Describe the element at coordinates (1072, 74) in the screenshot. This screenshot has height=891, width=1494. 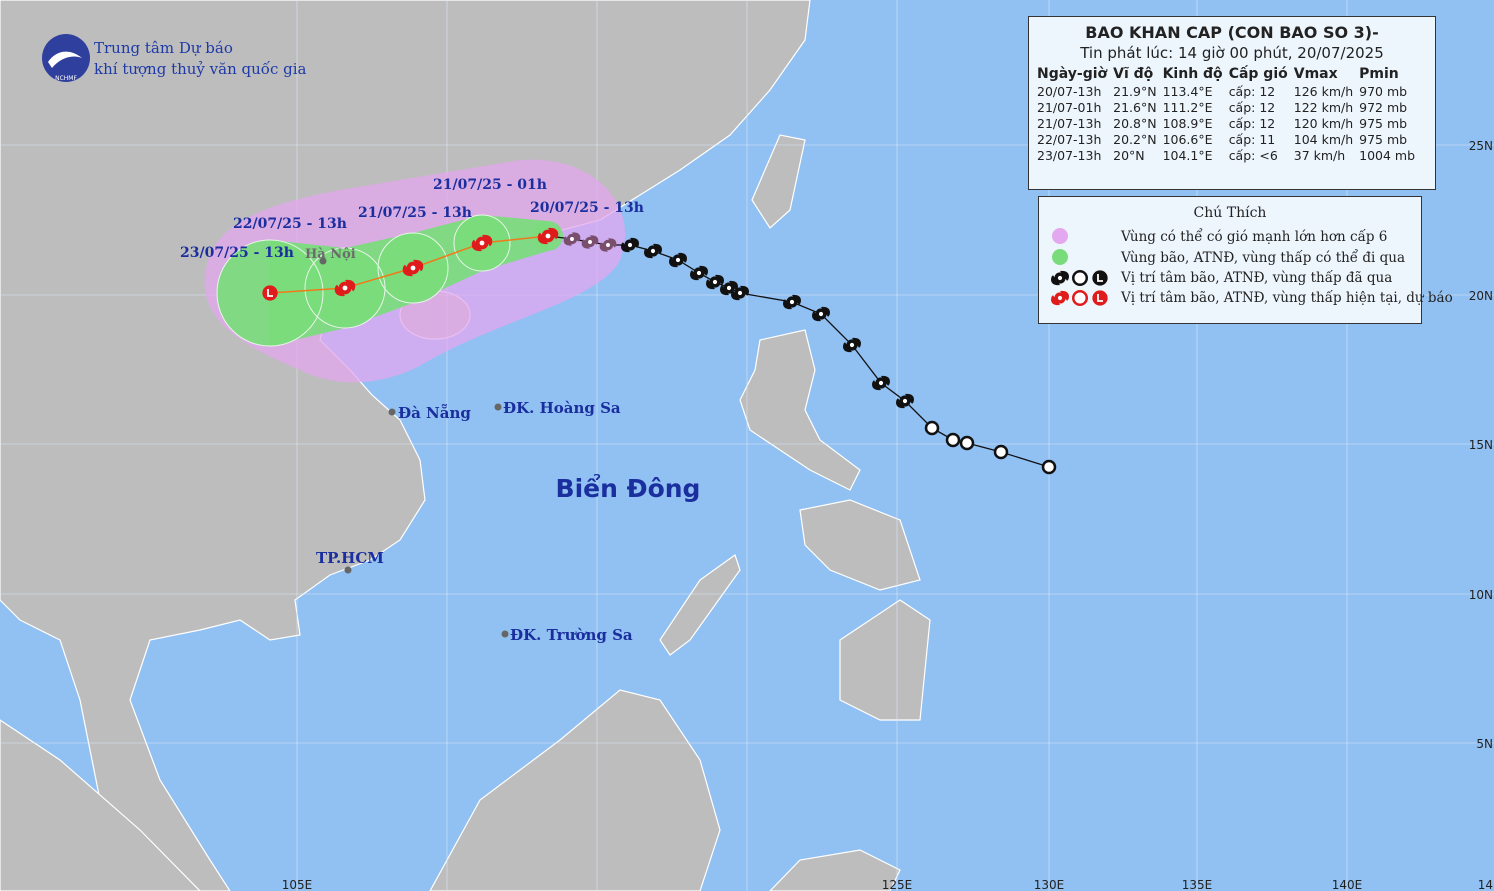
I see `column-header: Ngày-giờ` at that location.